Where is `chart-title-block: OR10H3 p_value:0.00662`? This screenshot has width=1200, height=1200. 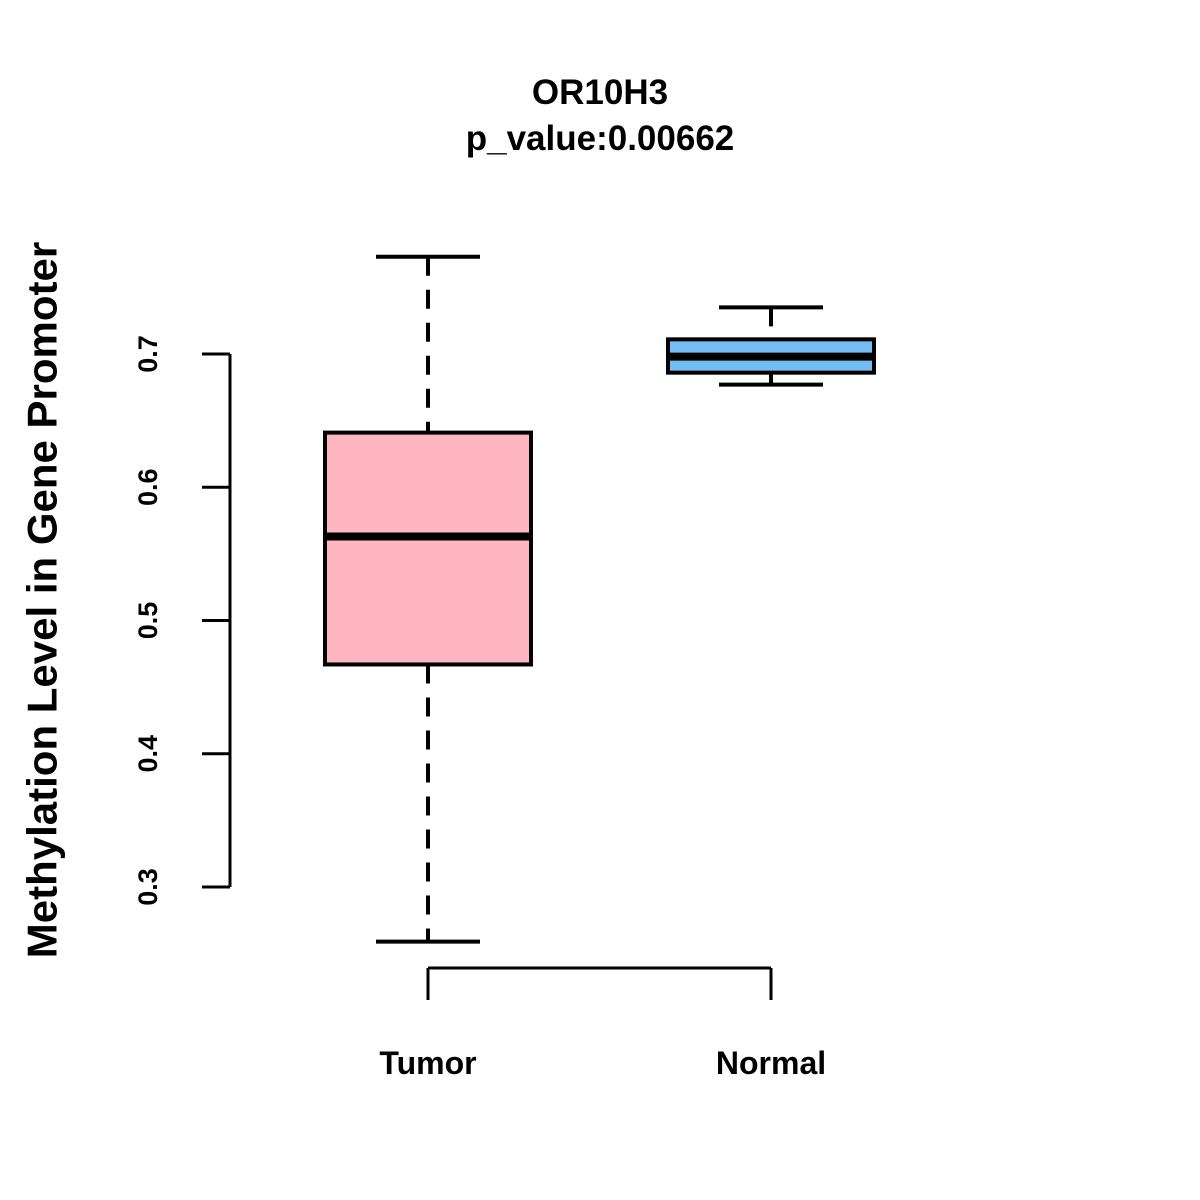 chart-title-block: OR10H3 p_value:0.00662 is located at coordinates (600, 116).